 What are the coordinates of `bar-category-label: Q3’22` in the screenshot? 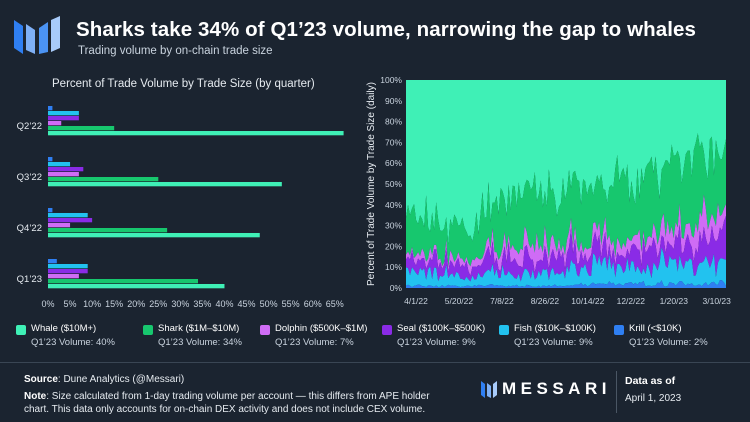 It's located at (29, 177).